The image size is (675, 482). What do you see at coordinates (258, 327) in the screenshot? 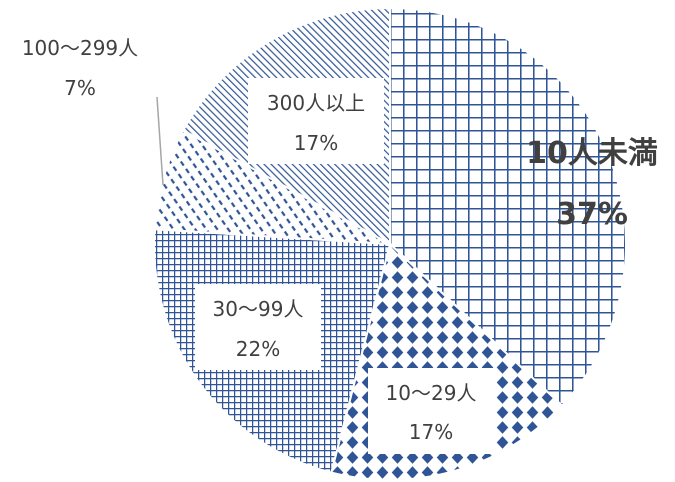
I see `slice-label-30-99: 30〜99人 22%` at bounding box center [258, 327].